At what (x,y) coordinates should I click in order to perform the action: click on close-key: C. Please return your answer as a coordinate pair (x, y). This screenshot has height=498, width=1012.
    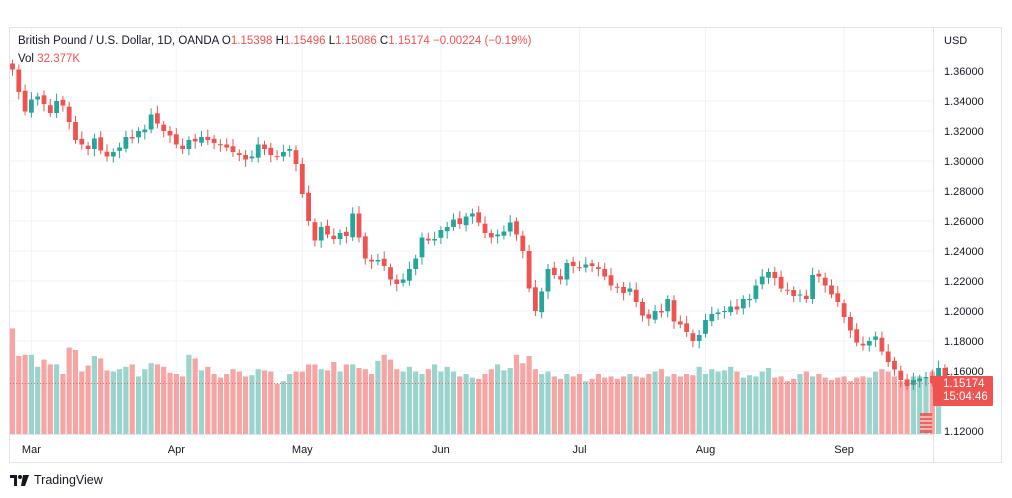
    Looking at the image, I should click on (384, 41).